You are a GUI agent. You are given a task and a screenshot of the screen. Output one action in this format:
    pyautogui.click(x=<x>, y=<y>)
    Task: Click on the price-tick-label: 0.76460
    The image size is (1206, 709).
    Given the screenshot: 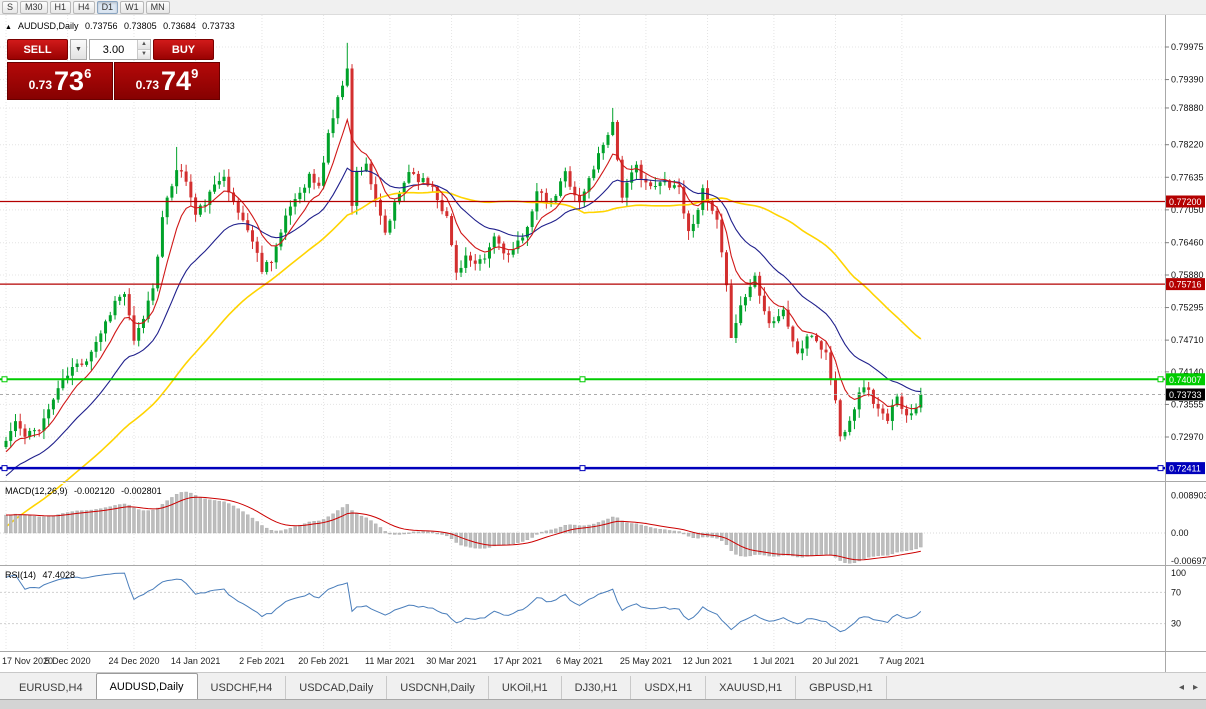 What is the action you would take?
    pyautogui.click(x=1187, y=243)
    